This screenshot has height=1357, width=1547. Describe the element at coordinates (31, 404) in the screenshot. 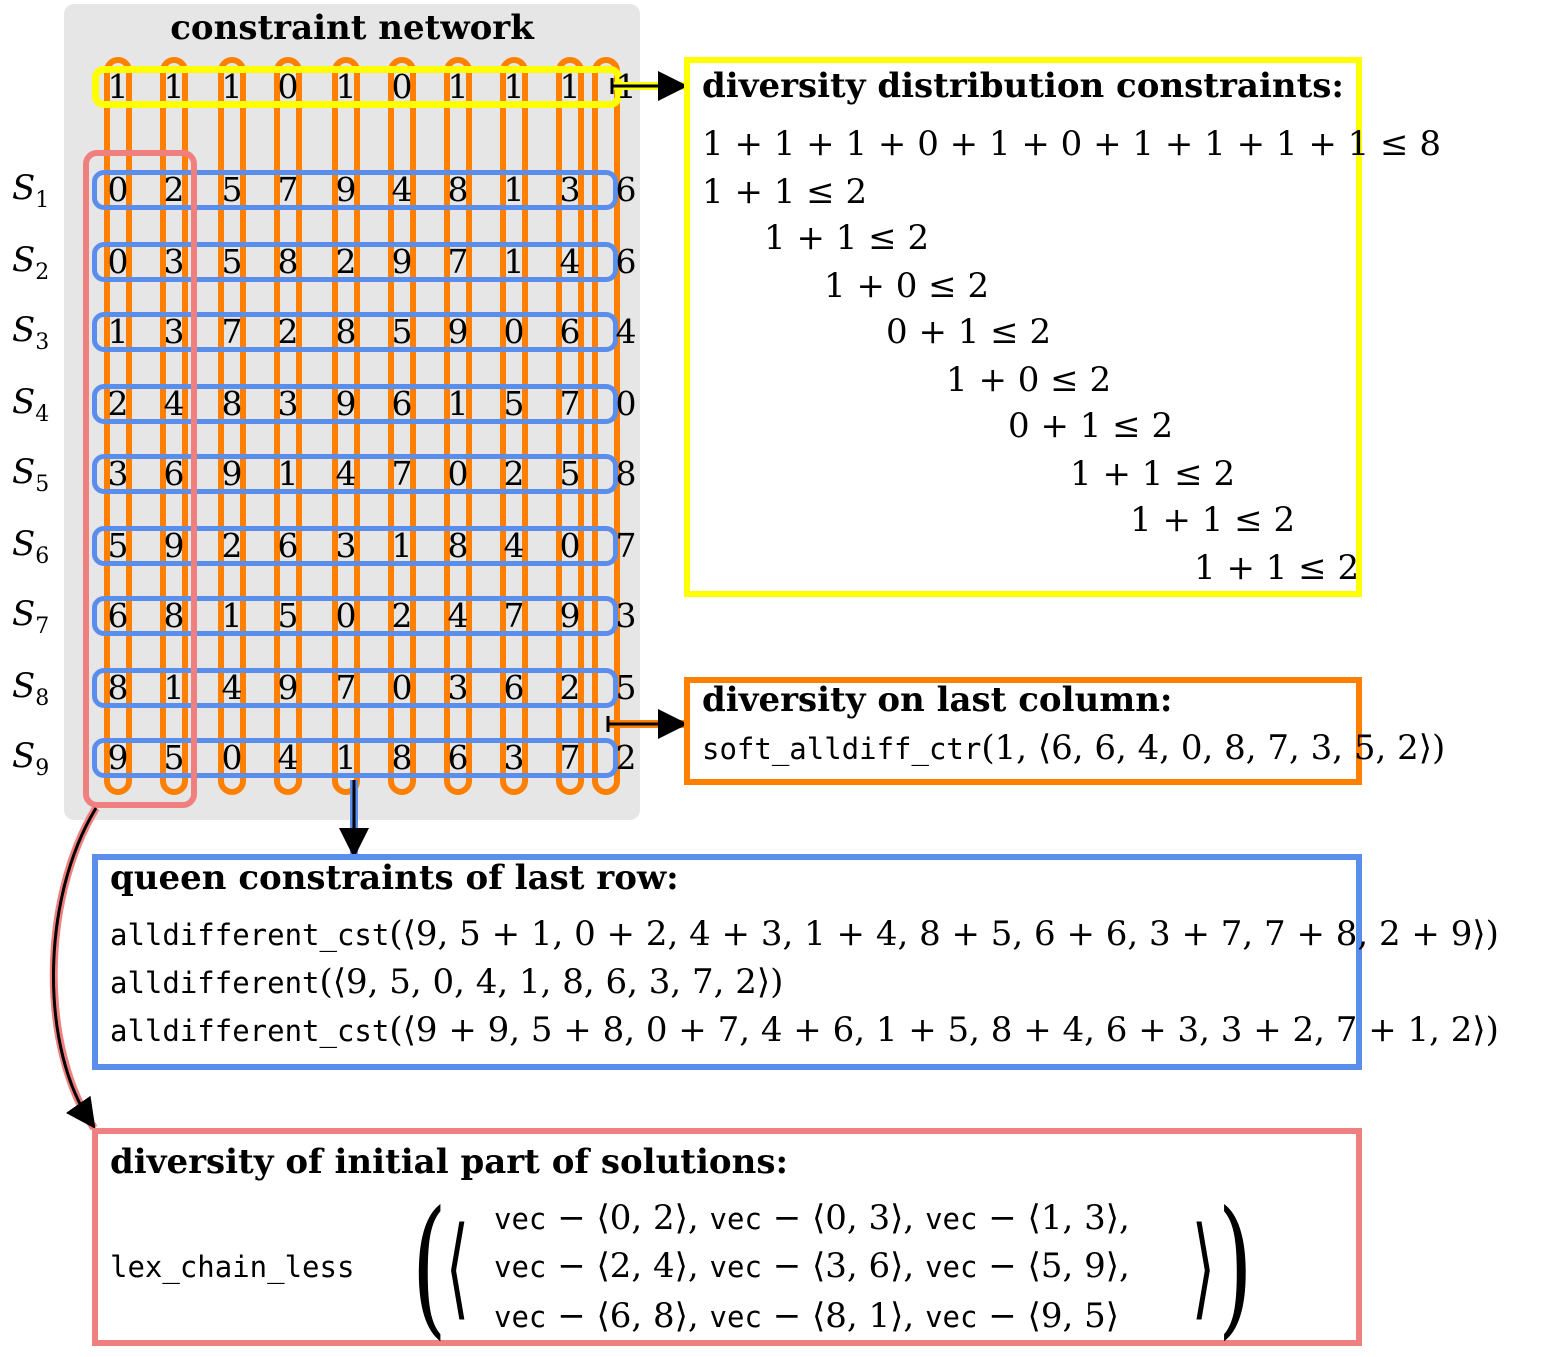

I see `solution-label: S4` at that location.